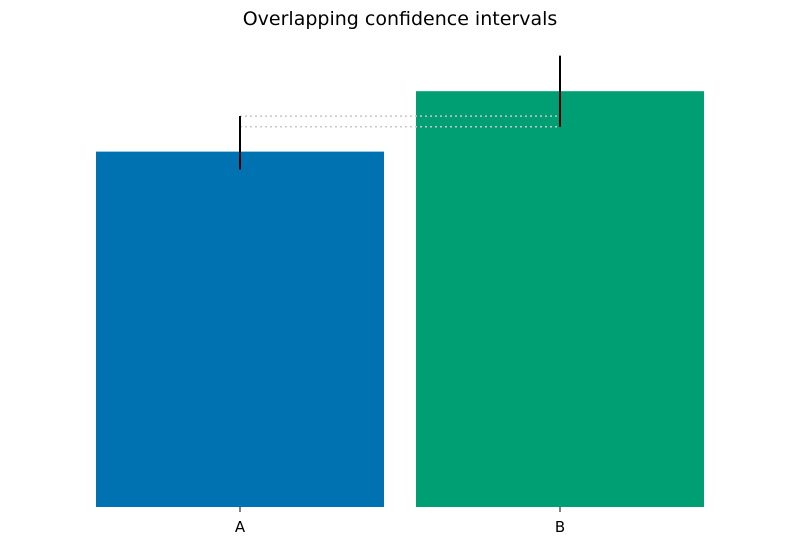 Image resolution: width=800 pixels, height=548 pixels. Describe the element at coordinates (400, 19) in the screenshot. I see `chart-title: Overlapping confidence intervals` at that location.